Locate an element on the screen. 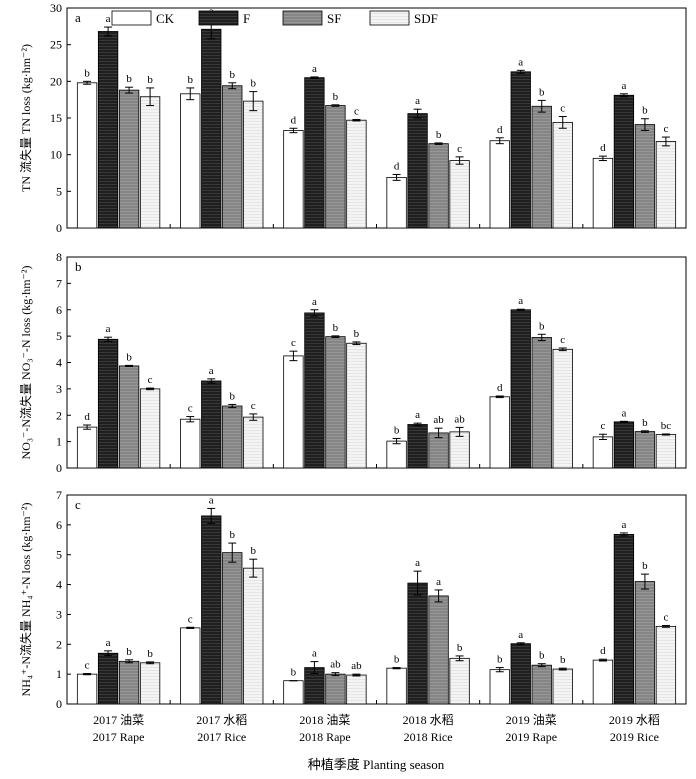 Image resolution: width=696 pixels, height=779 pixels. legend-swatch-ck is located at coordinates (131, 18).